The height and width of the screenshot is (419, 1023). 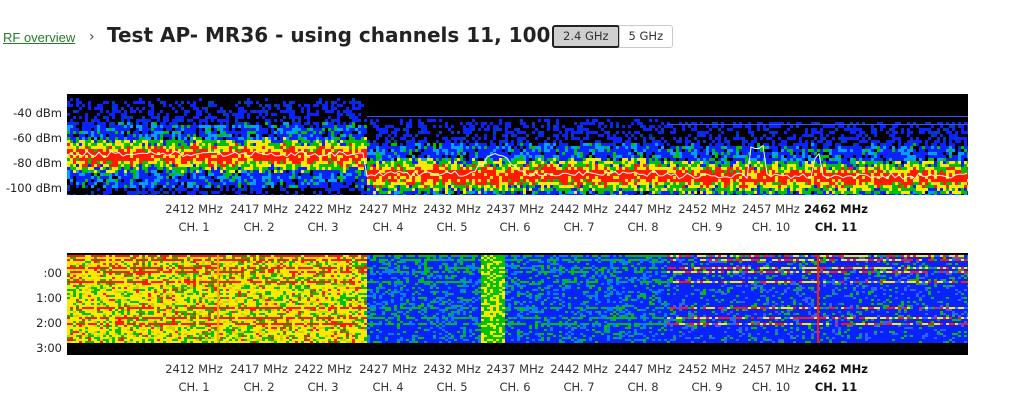 What do you see at coordinates (329, 35) in the screenshot?
I see `page-title: Test AP- MR36 - using channels 11, 100` at bounding box center [329, 35].